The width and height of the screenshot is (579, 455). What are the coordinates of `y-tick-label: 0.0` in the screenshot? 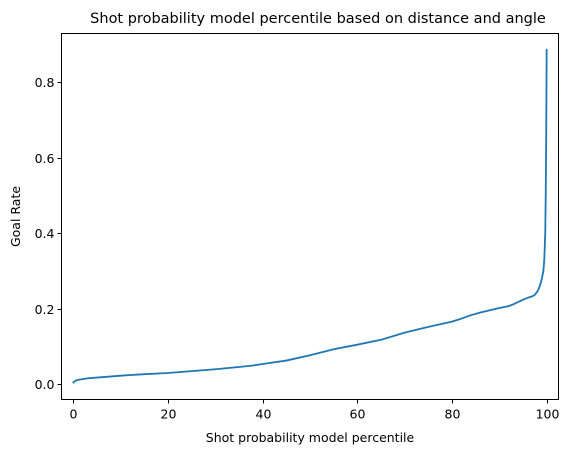 It's located at (45, 384).